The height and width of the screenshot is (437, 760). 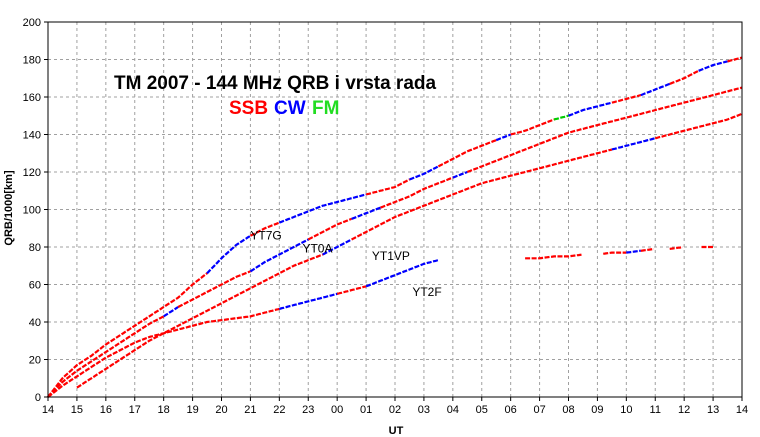 I want to click on y-tick-label: 200, so click(x=32, y=23).